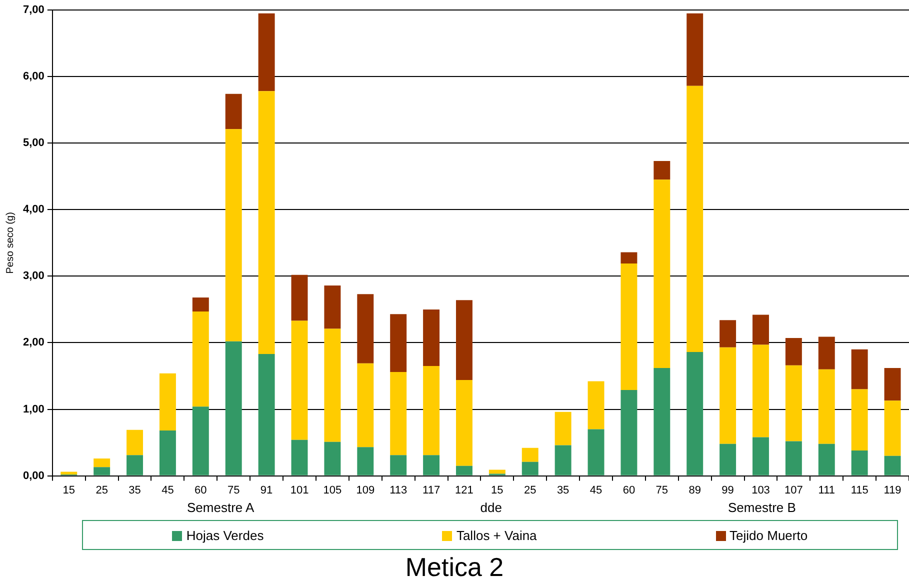 Image resolution: width=909 pixels, height=588 pixels. Describe the element at coordinates (33, 342) in the screenshot. I see `y-tick-label: 2,00` at that location.